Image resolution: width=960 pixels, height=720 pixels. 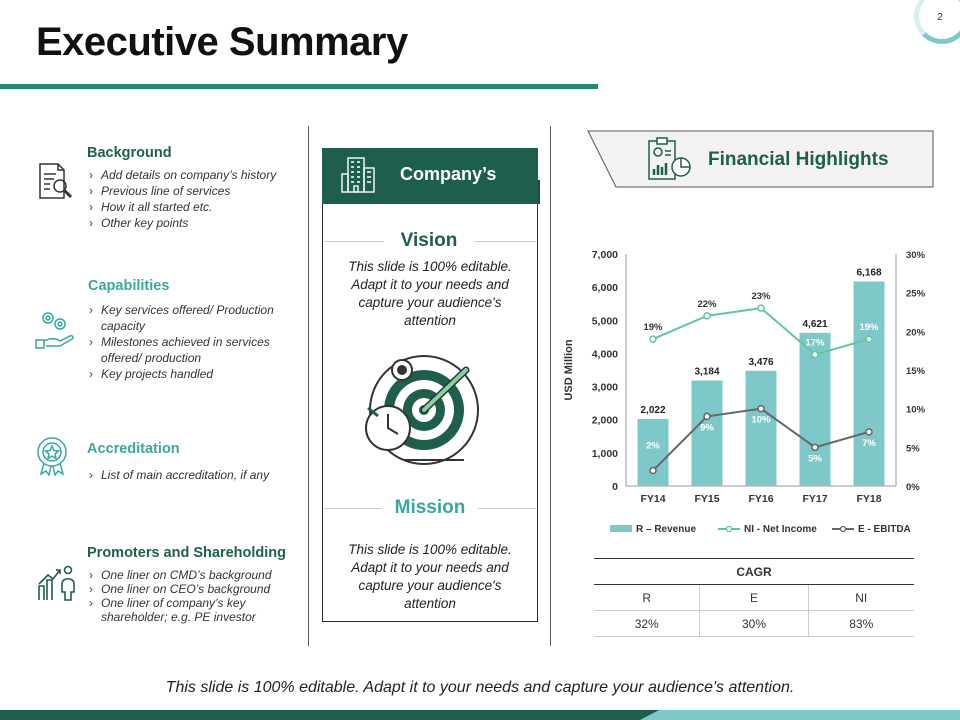 What do you see at coordinates (480, 715) in the screenshot?
I see `footer-bar` at bounding box center [480, 715].